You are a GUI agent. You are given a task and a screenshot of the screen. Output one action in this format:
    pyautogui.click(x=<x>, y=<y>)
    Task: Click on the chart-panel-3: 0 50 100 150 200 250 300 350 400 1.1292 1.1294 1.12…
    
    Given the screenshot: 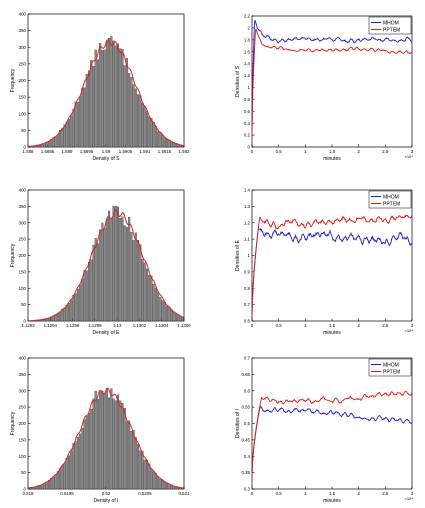 What is the action you would take?
    pyautogui.click(x=100, y=262)
    